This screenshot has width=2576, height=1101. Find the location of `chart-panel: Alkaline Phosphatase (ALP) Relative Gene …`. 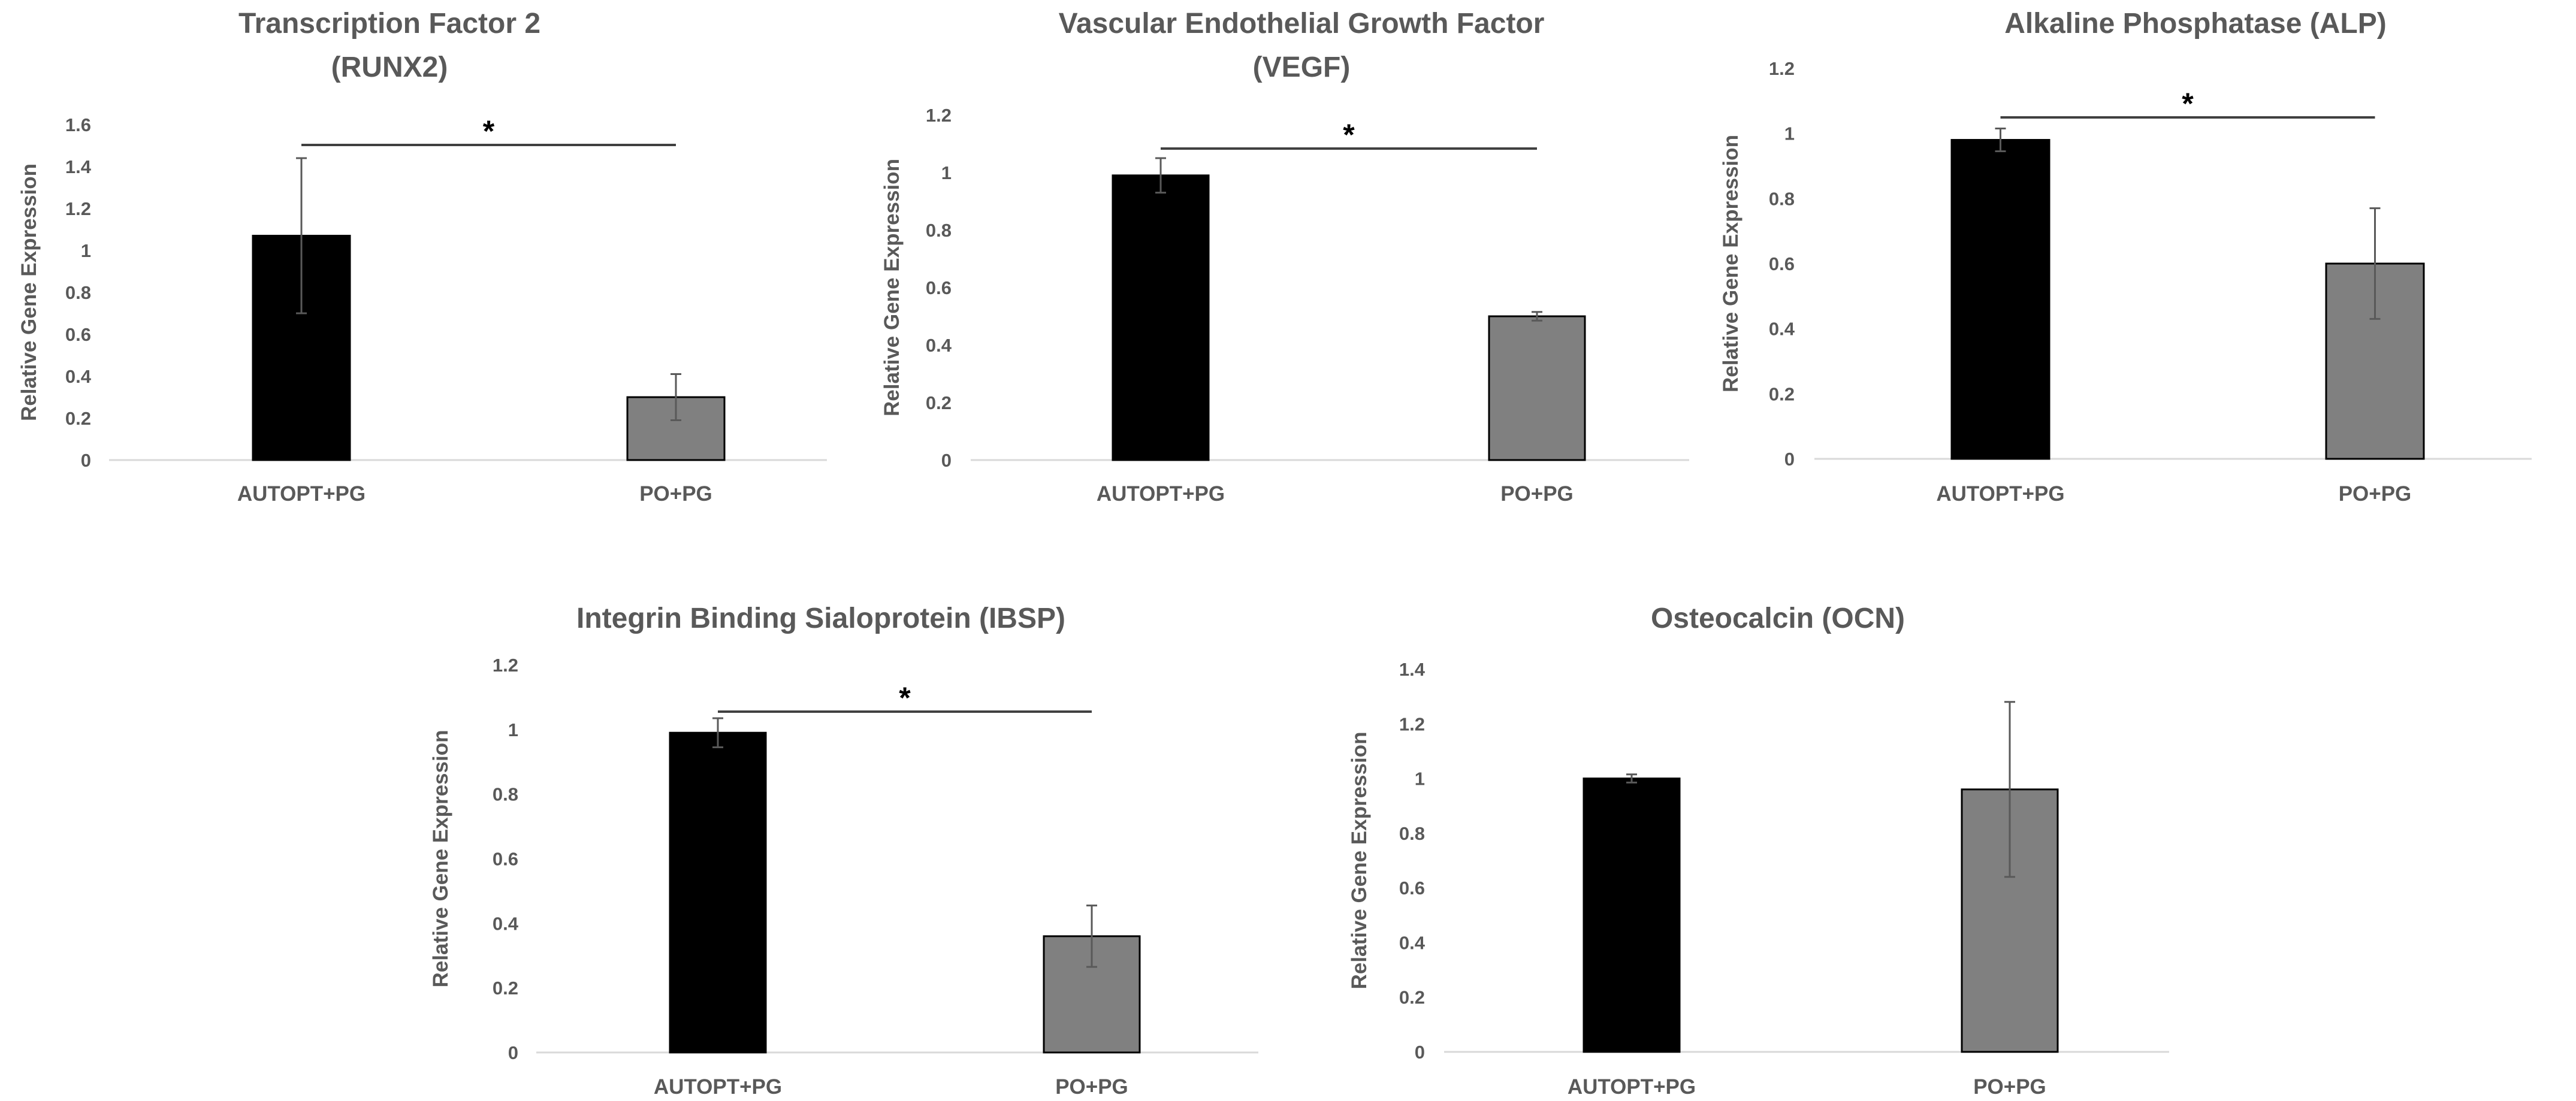

chart-panel: Alkaline Phosphatase (ALP) Relative Gene … is located at coordinates (2125, 257).